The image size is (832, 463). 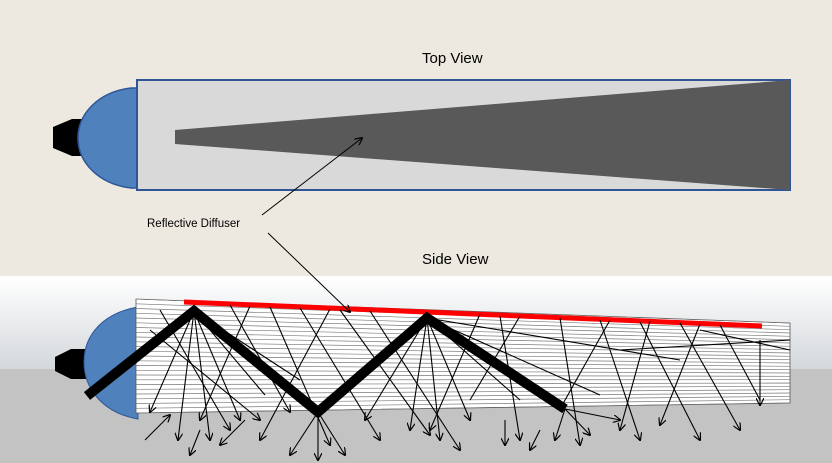 What do you see at coordinates (194, 224) in the screenshot?
I see `reflective-diffuser-label: Reflective Diffuser` at bounding box center [194, 224].